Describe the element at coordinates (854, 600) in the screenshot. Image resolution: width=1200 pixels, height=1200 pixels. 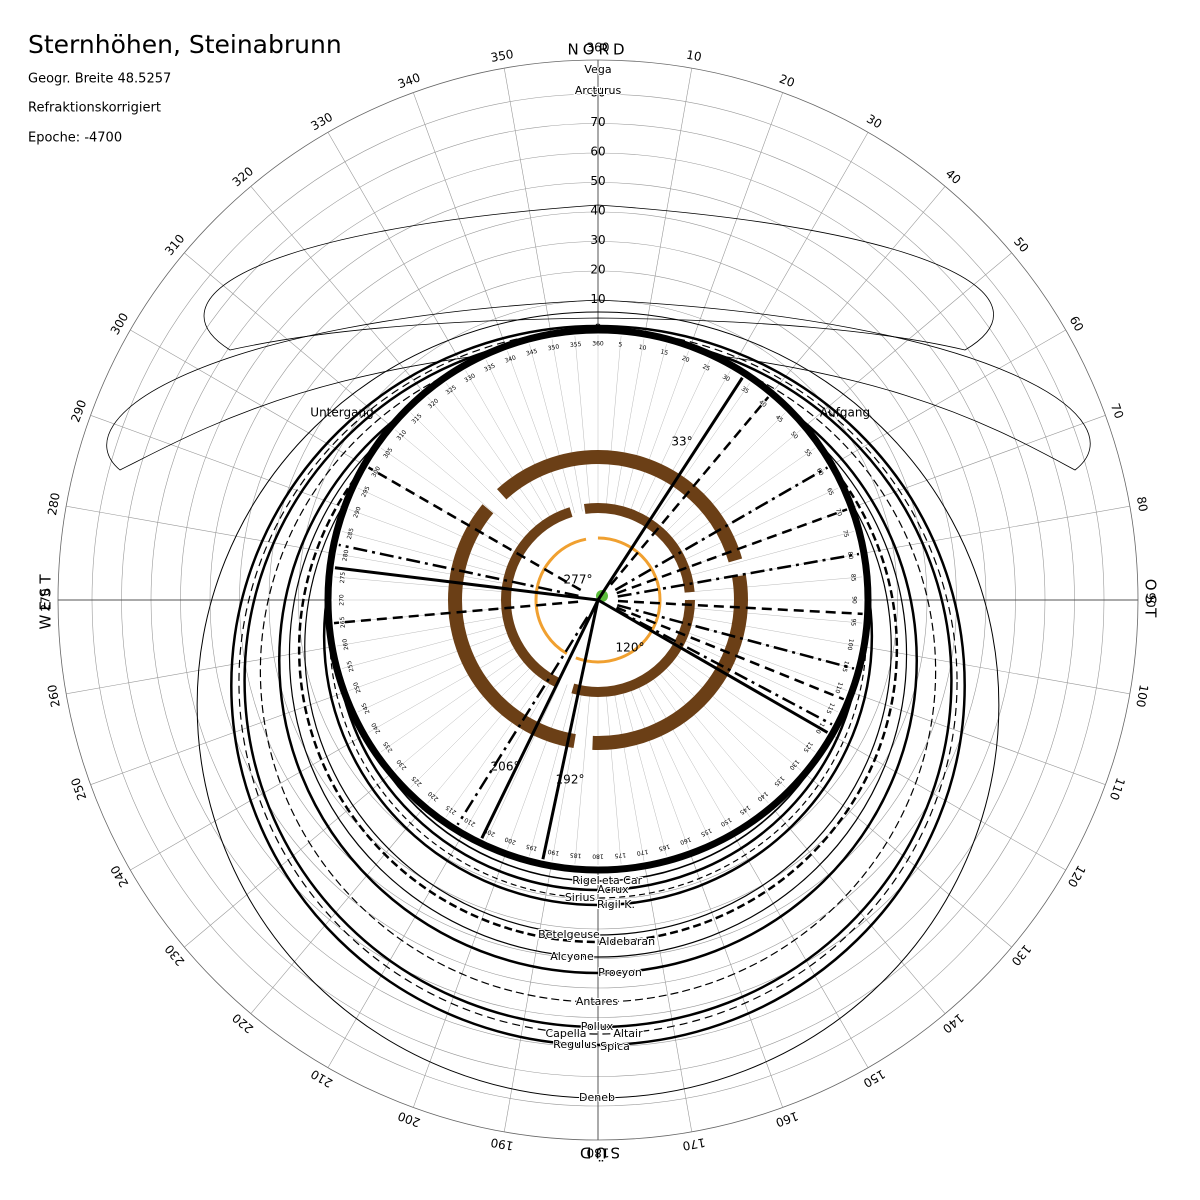
I see `inner-scale-label: 90` at that location.